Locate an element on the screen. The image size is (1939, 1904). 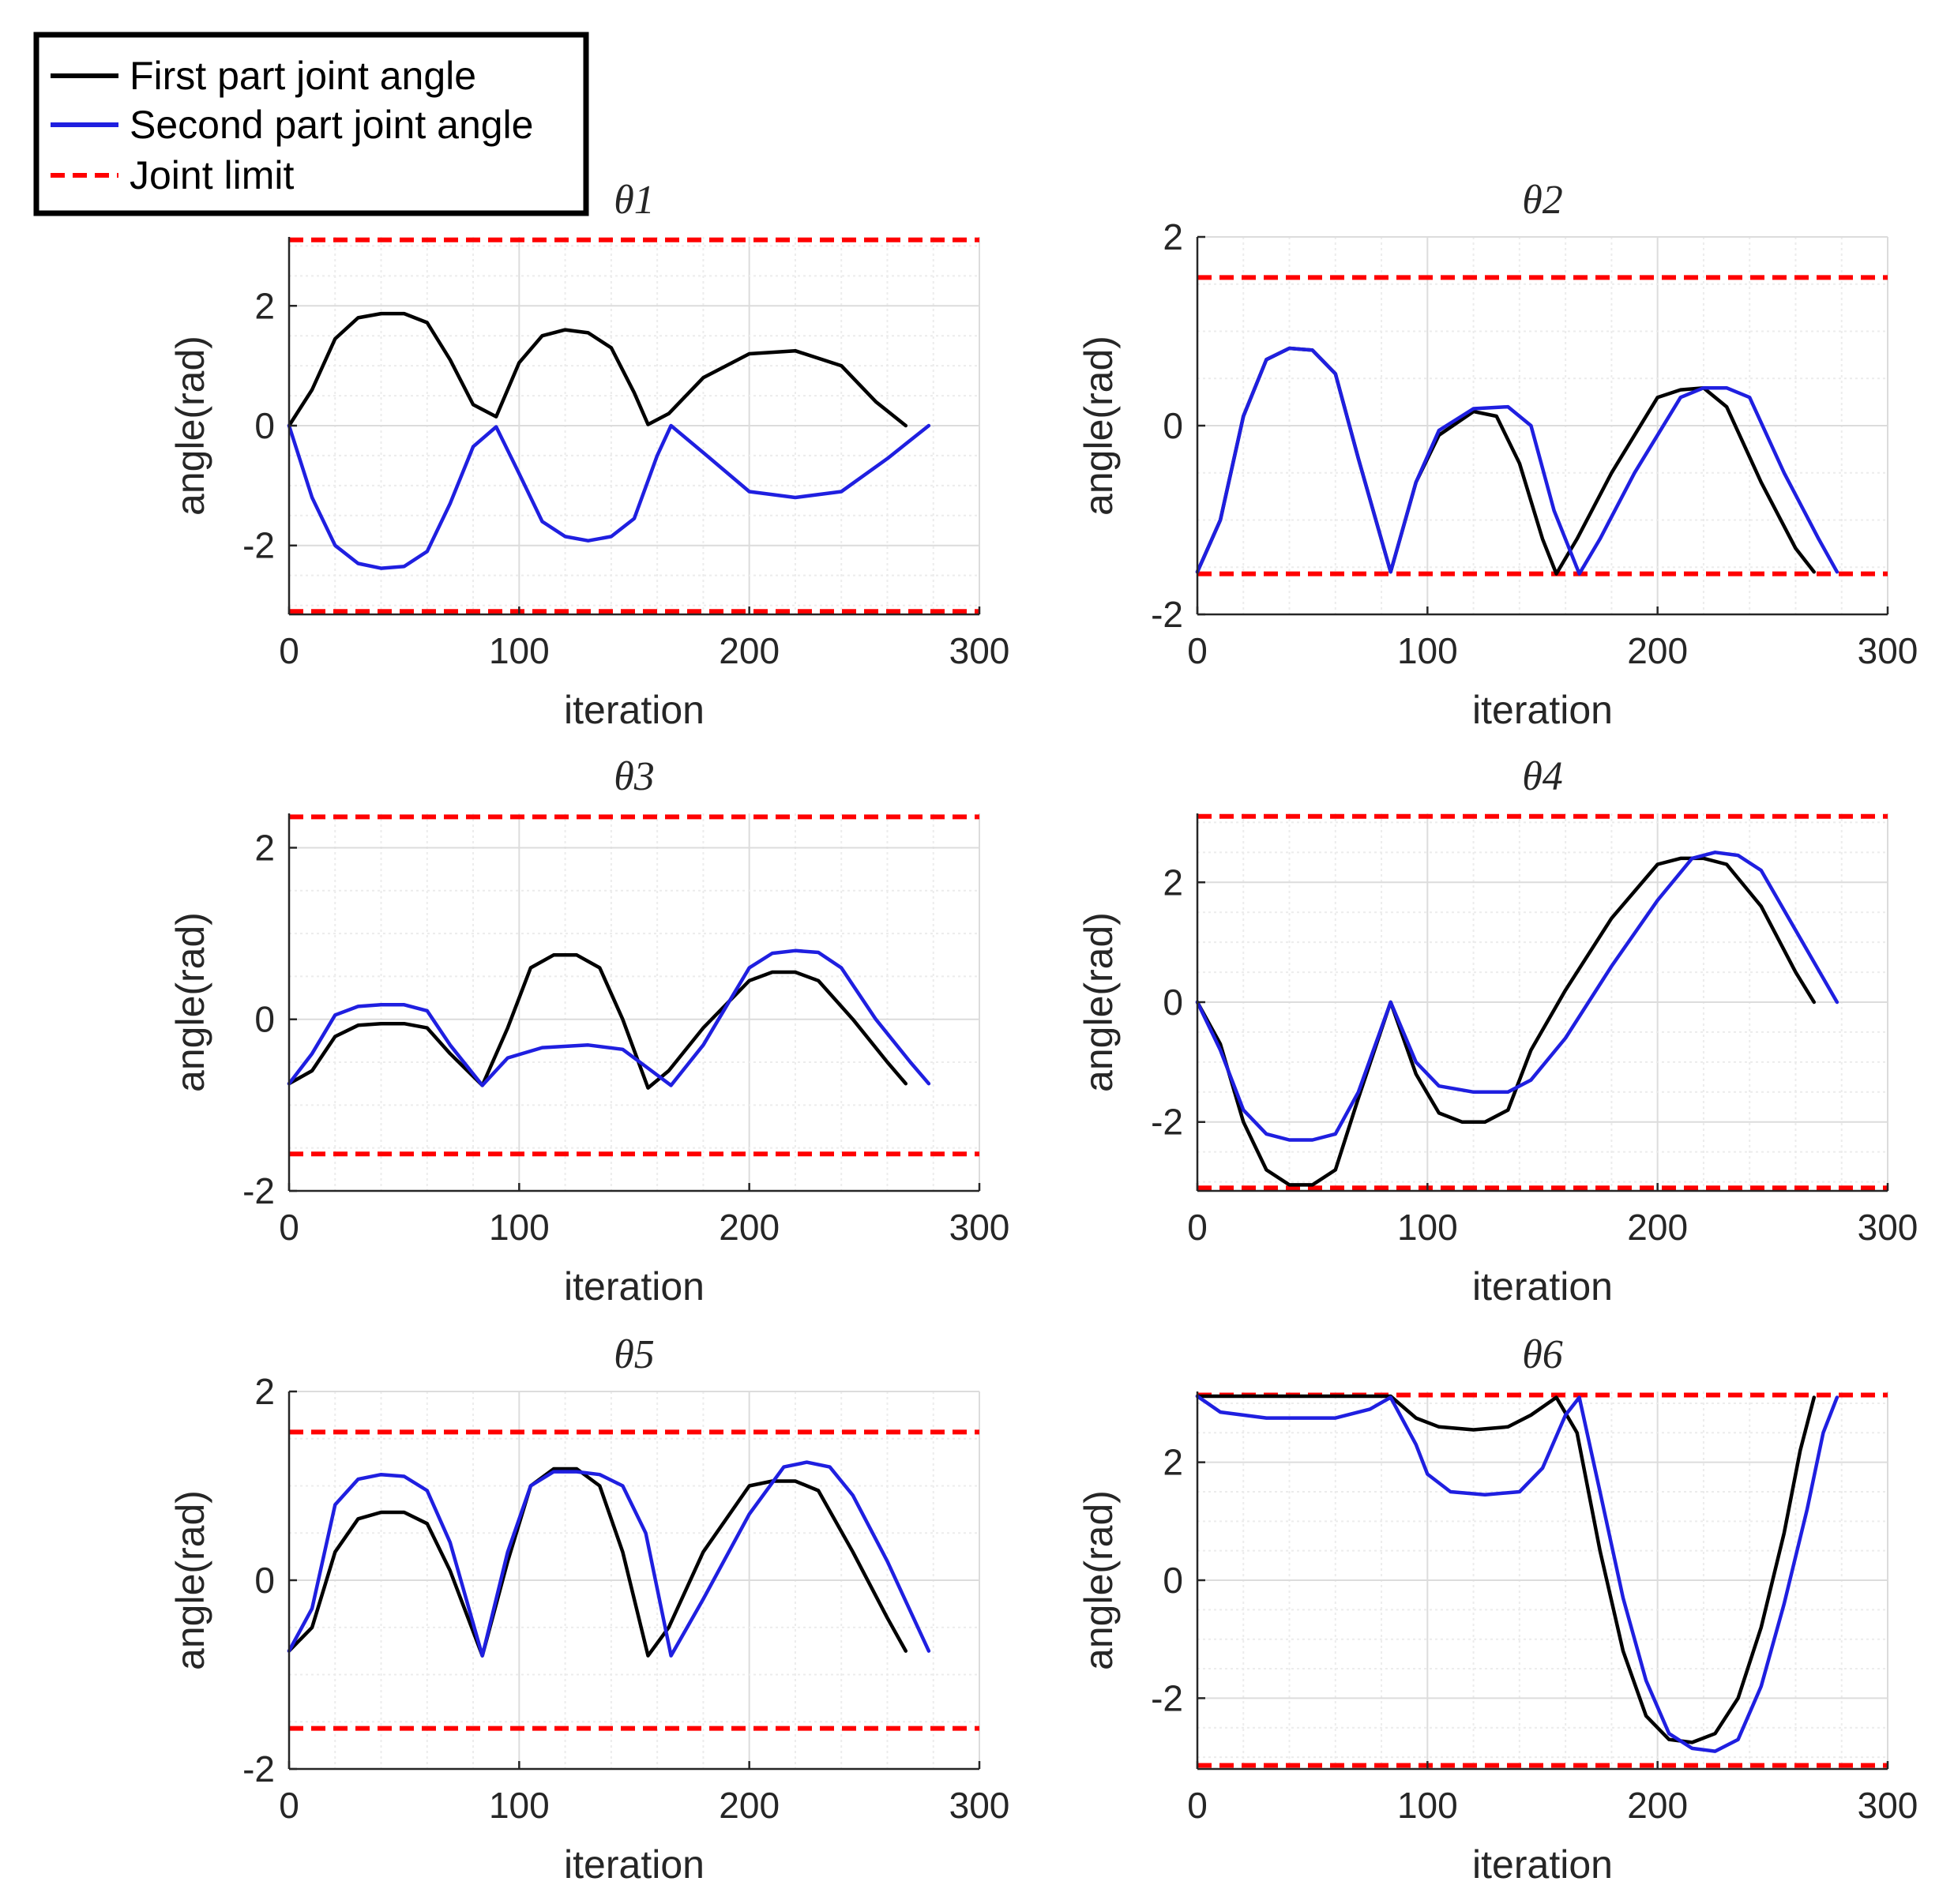
chart-title: θ1 is located at coordinates (634, 200).